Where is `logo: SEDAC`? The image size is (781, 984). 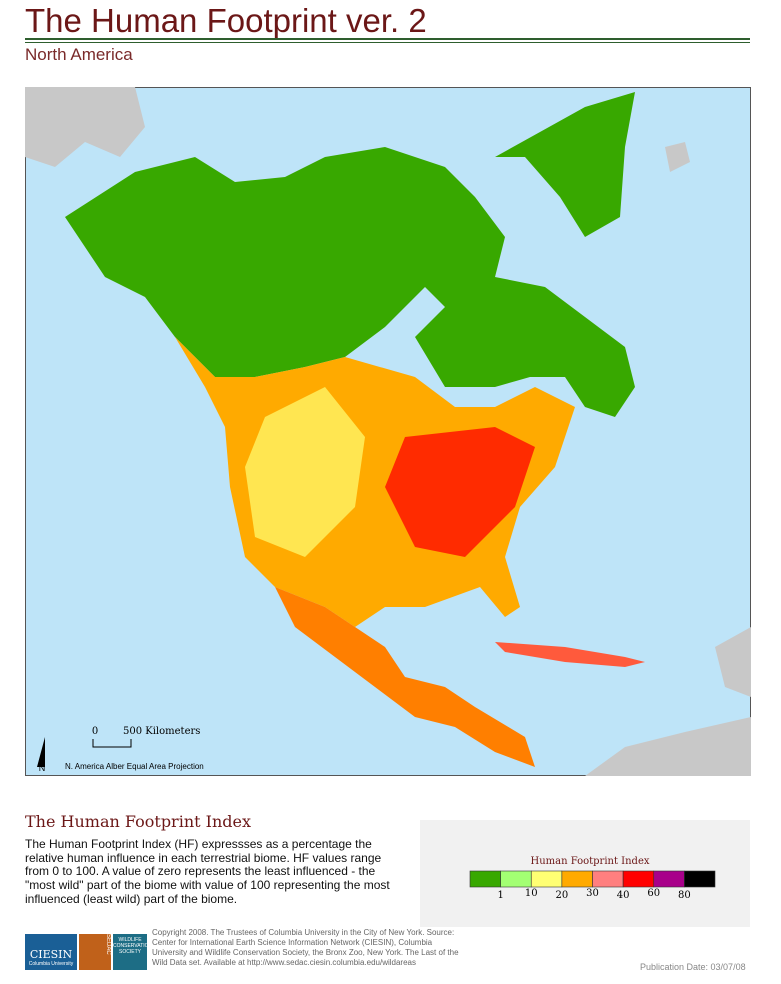
logo: SEDAC is located at coordinates (95, 952).